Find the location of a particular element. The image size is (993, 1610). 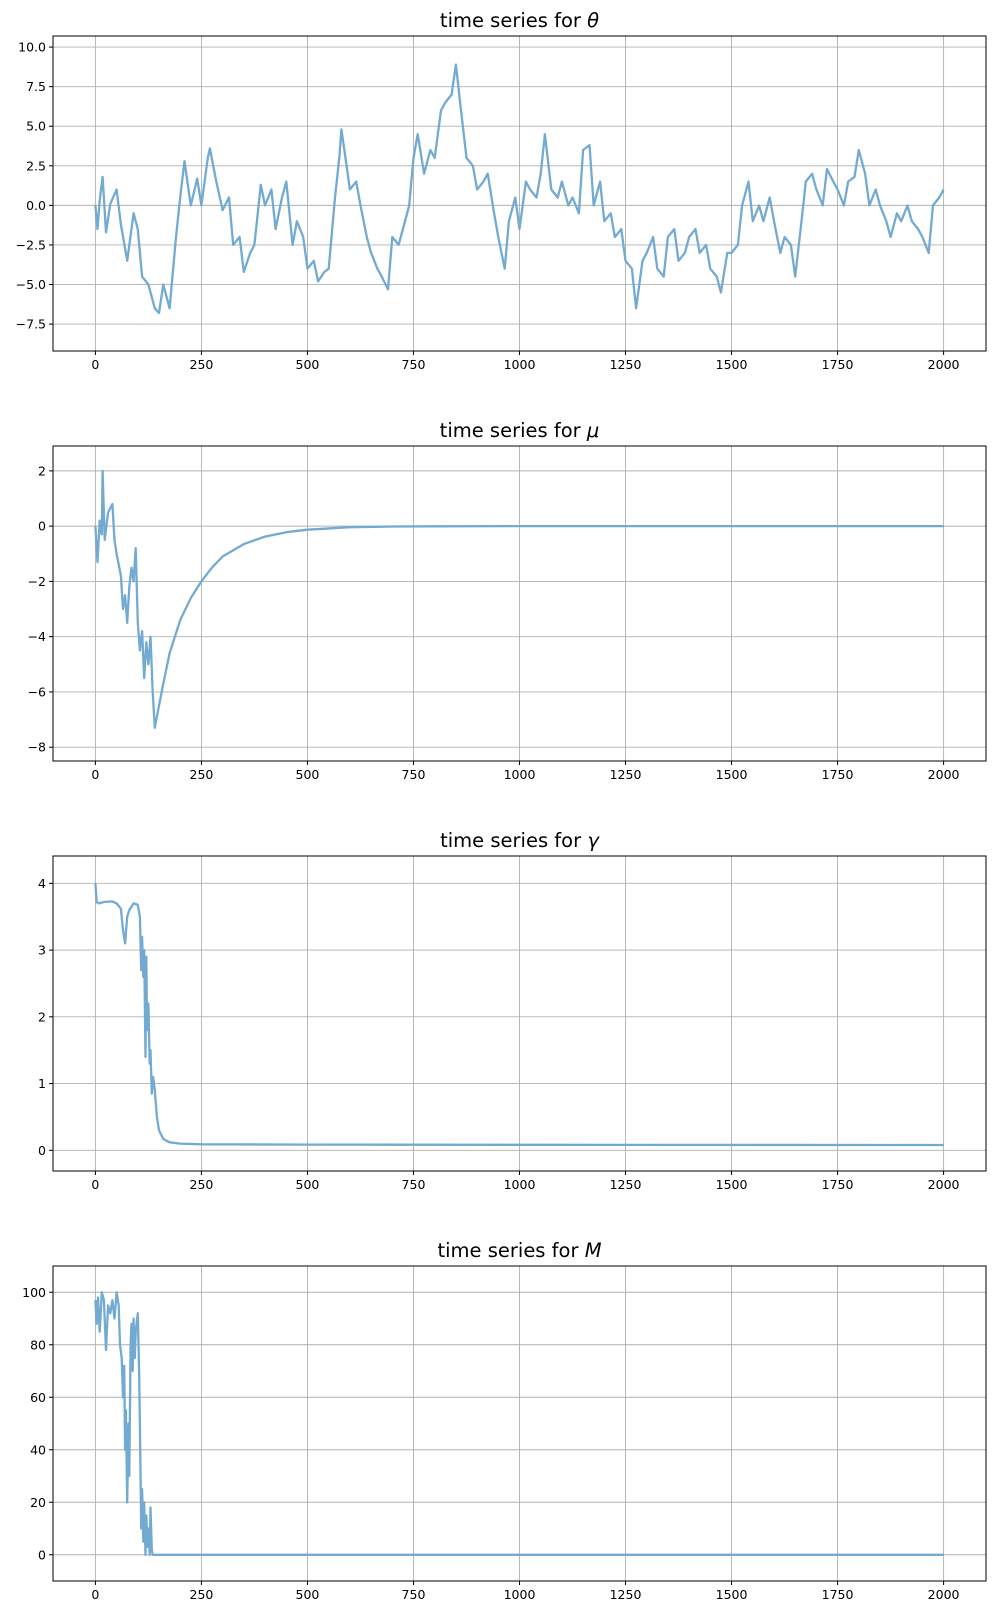

y-tick-label: 5.0 is located at coordinates (36, 126).